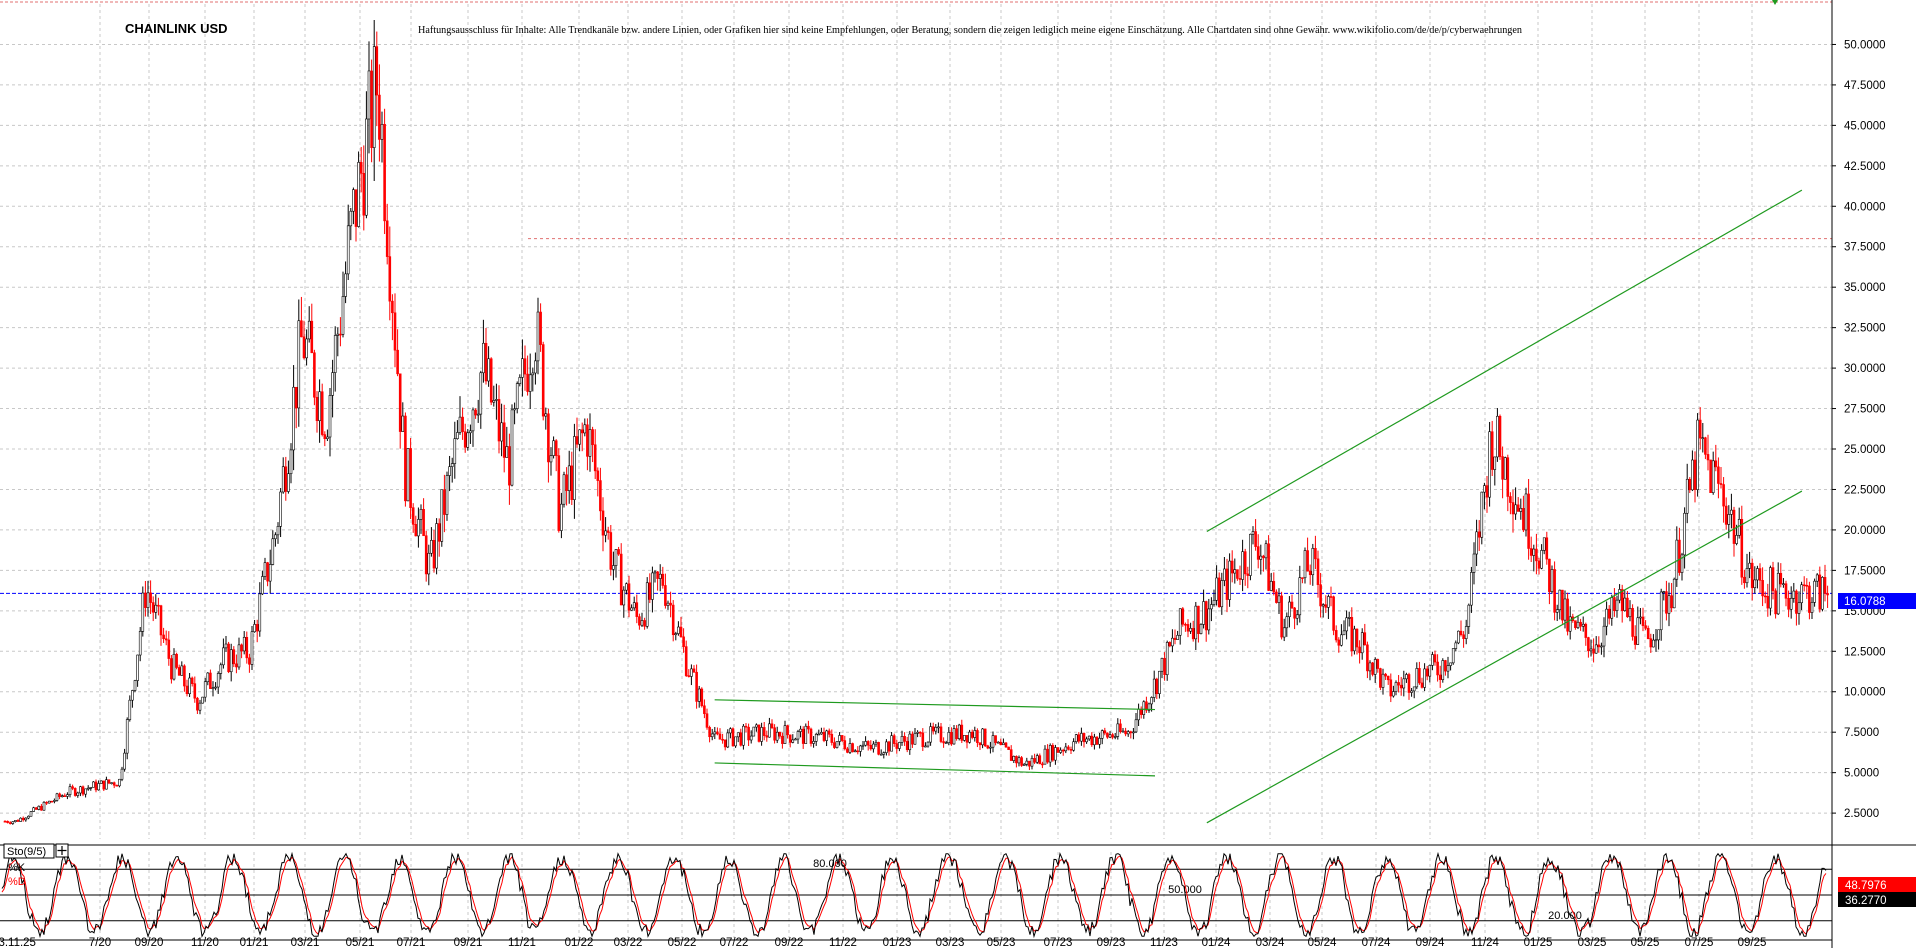 Image resolution: width=1916 pixels, height=948 pixels. What do you see at coordinates (1699, 942) in the screenshot?
I see `x-tick-label: 07/25` at bounding box center [1699, 942].